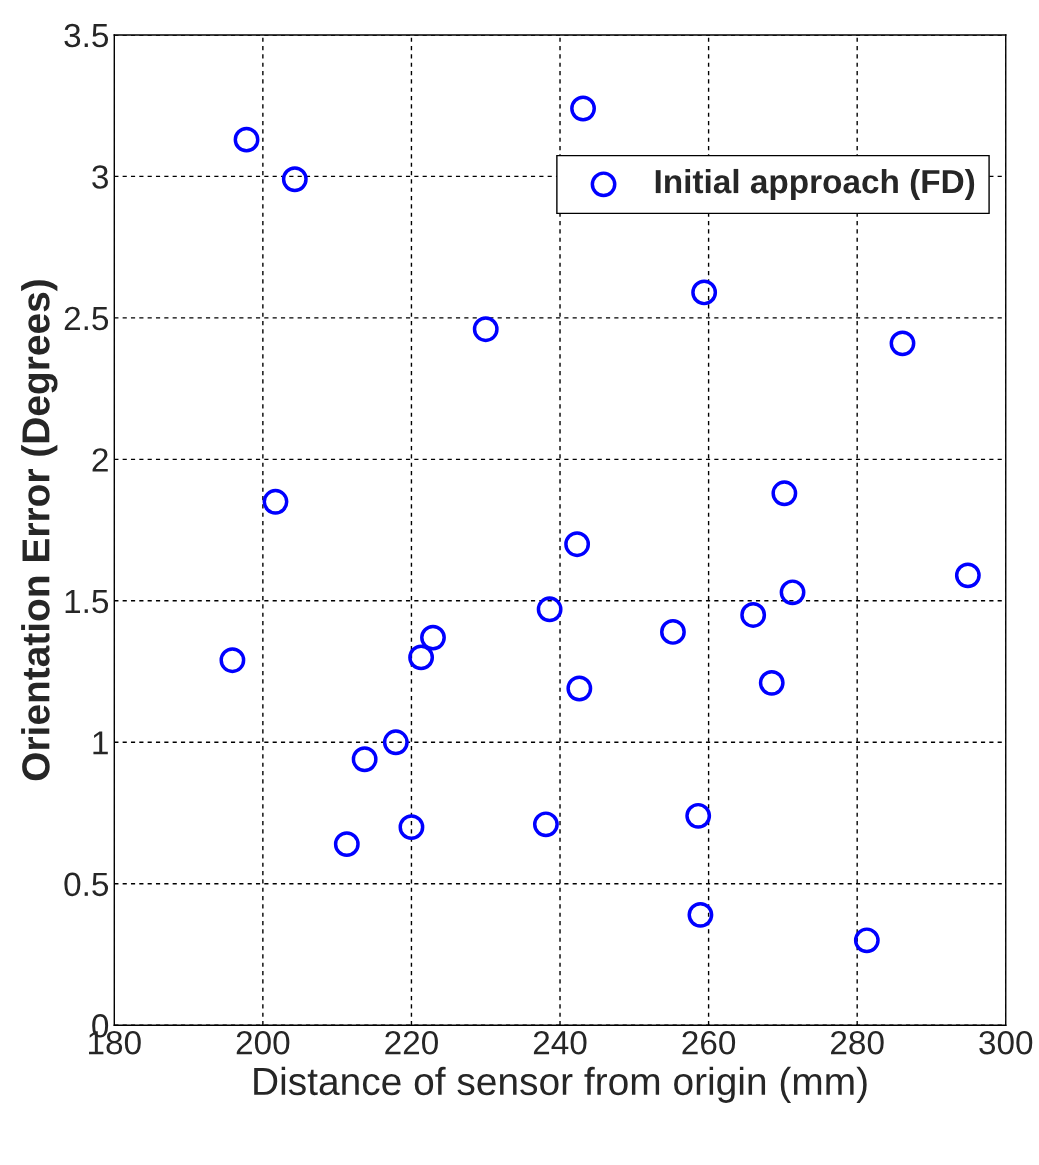 The height and width of the screenshot is (1165, 1039). What do you see at coordinates (100, 177) in the screenshot?
I see `y-tick-label: 3` at bounding box center [100, 177].